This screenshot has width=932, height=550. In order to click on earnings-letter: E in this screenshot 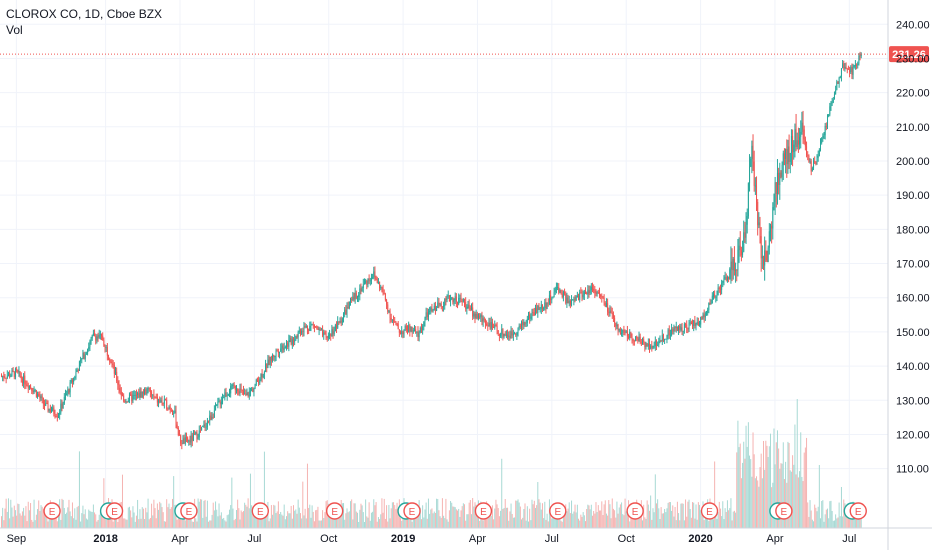, I will do `click(784, 512)`.